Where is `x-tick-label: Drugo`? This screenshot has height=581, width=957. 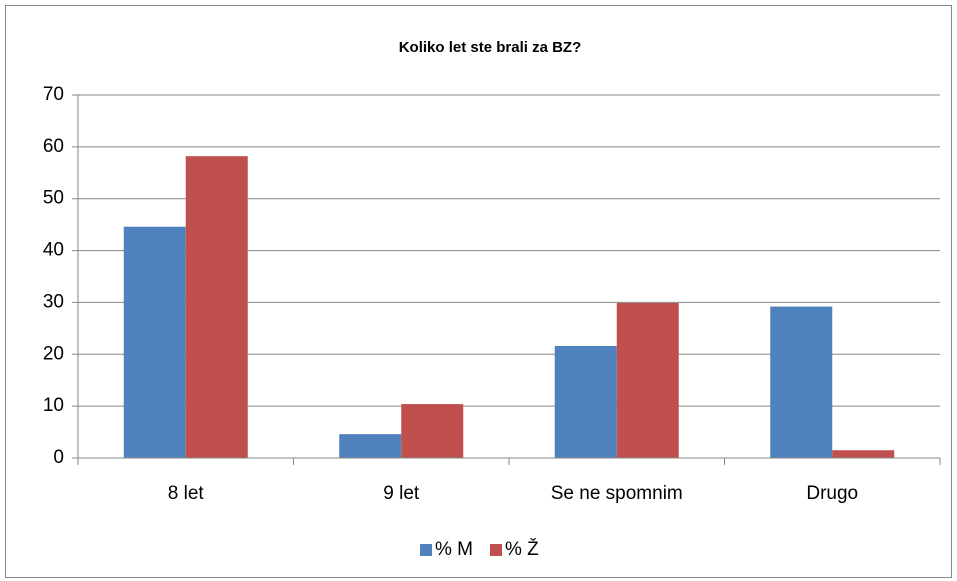
x-tick-label: Drugo is located at coordinates (832, 493).